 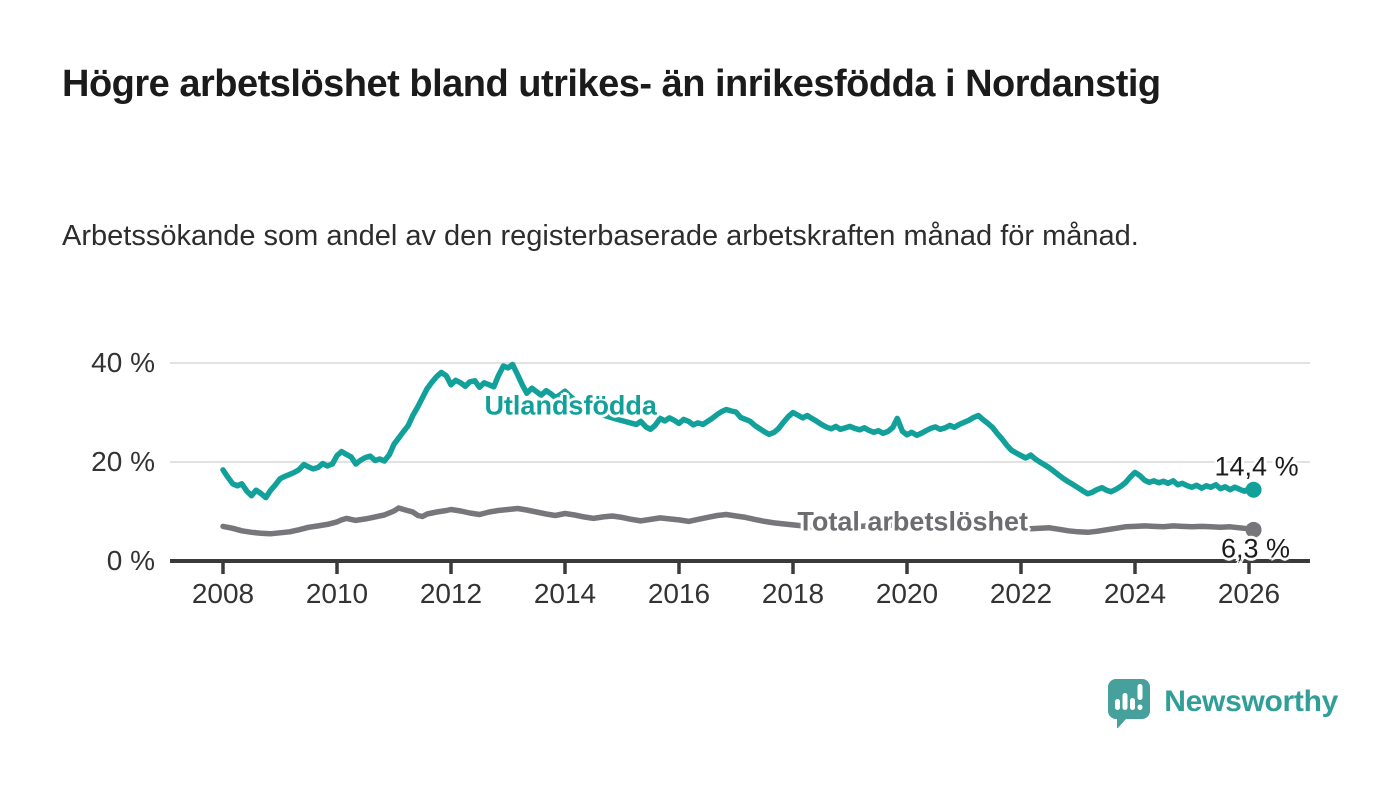 I want to click on x-tick-label: 2014, so click(x=565, y=593).